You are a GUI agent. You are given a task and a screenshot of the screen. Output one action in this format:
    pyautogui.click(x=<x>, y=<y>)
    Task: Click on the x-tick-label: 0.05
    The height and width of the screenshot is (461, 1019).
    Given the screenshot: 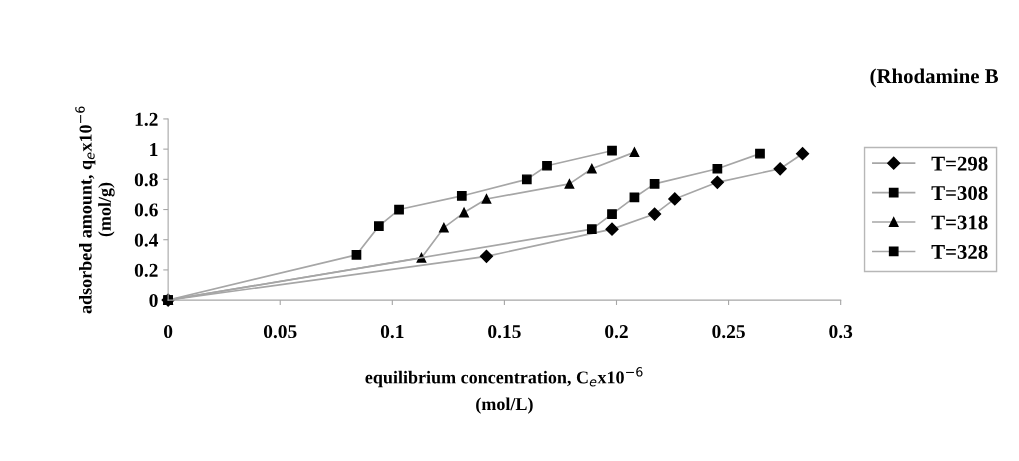 What is the action you would take?
    pyautogui.click(x=280, y=331)
    